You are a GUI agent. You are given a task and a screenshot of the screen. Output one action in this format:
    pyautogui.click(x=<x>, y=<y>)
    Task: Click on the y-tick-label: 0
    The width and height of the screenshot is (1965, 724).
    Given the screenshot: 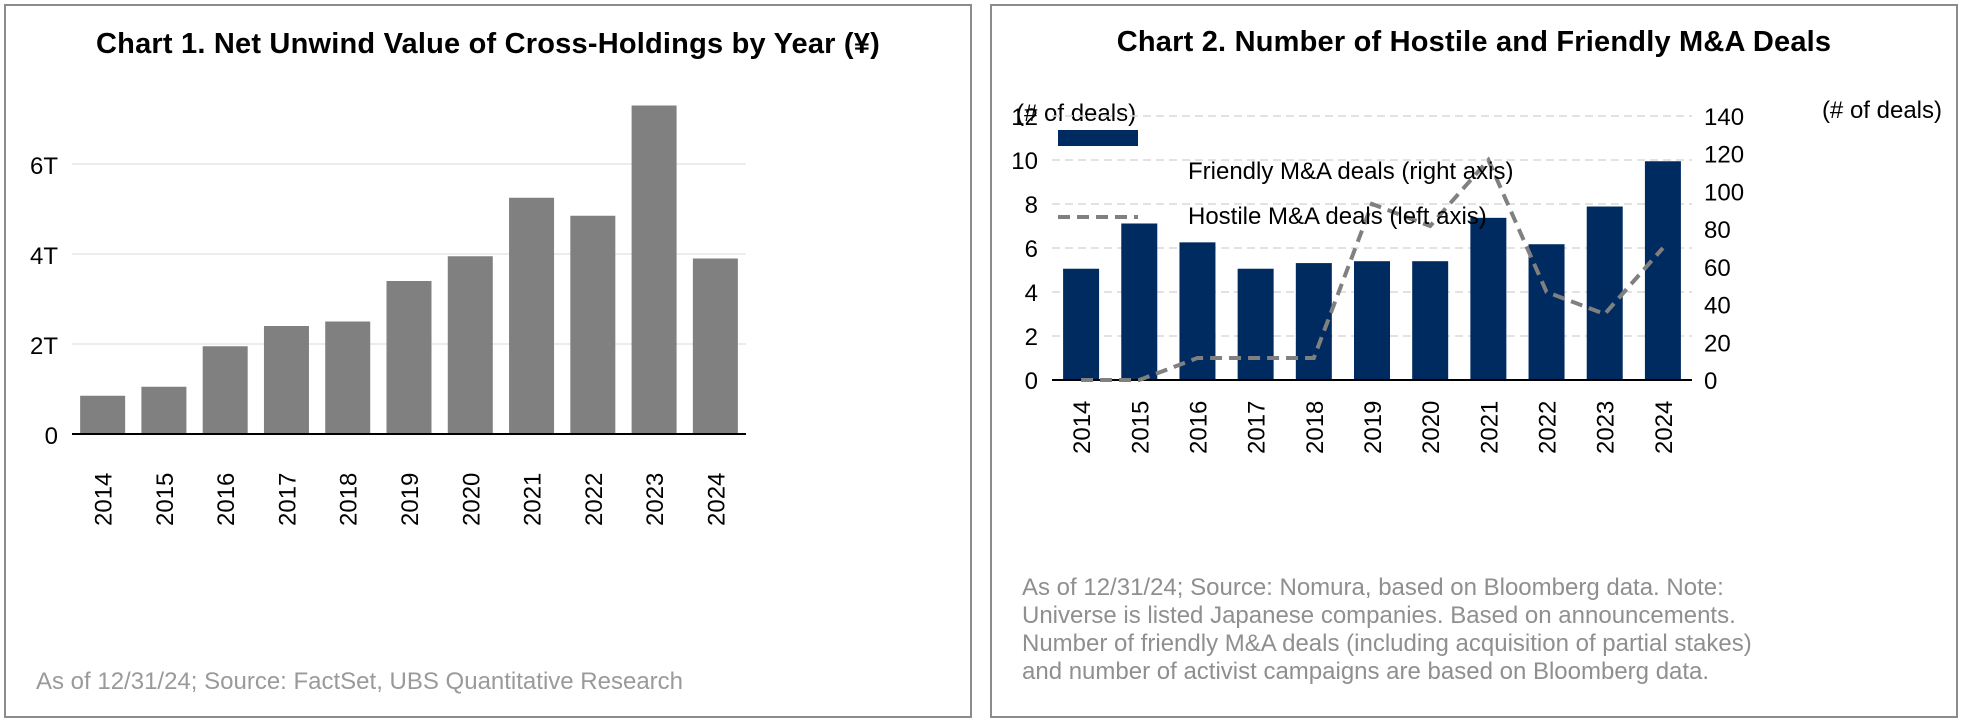 What is the action you would take?
    pyautogui.click(x=51, y=436)
    